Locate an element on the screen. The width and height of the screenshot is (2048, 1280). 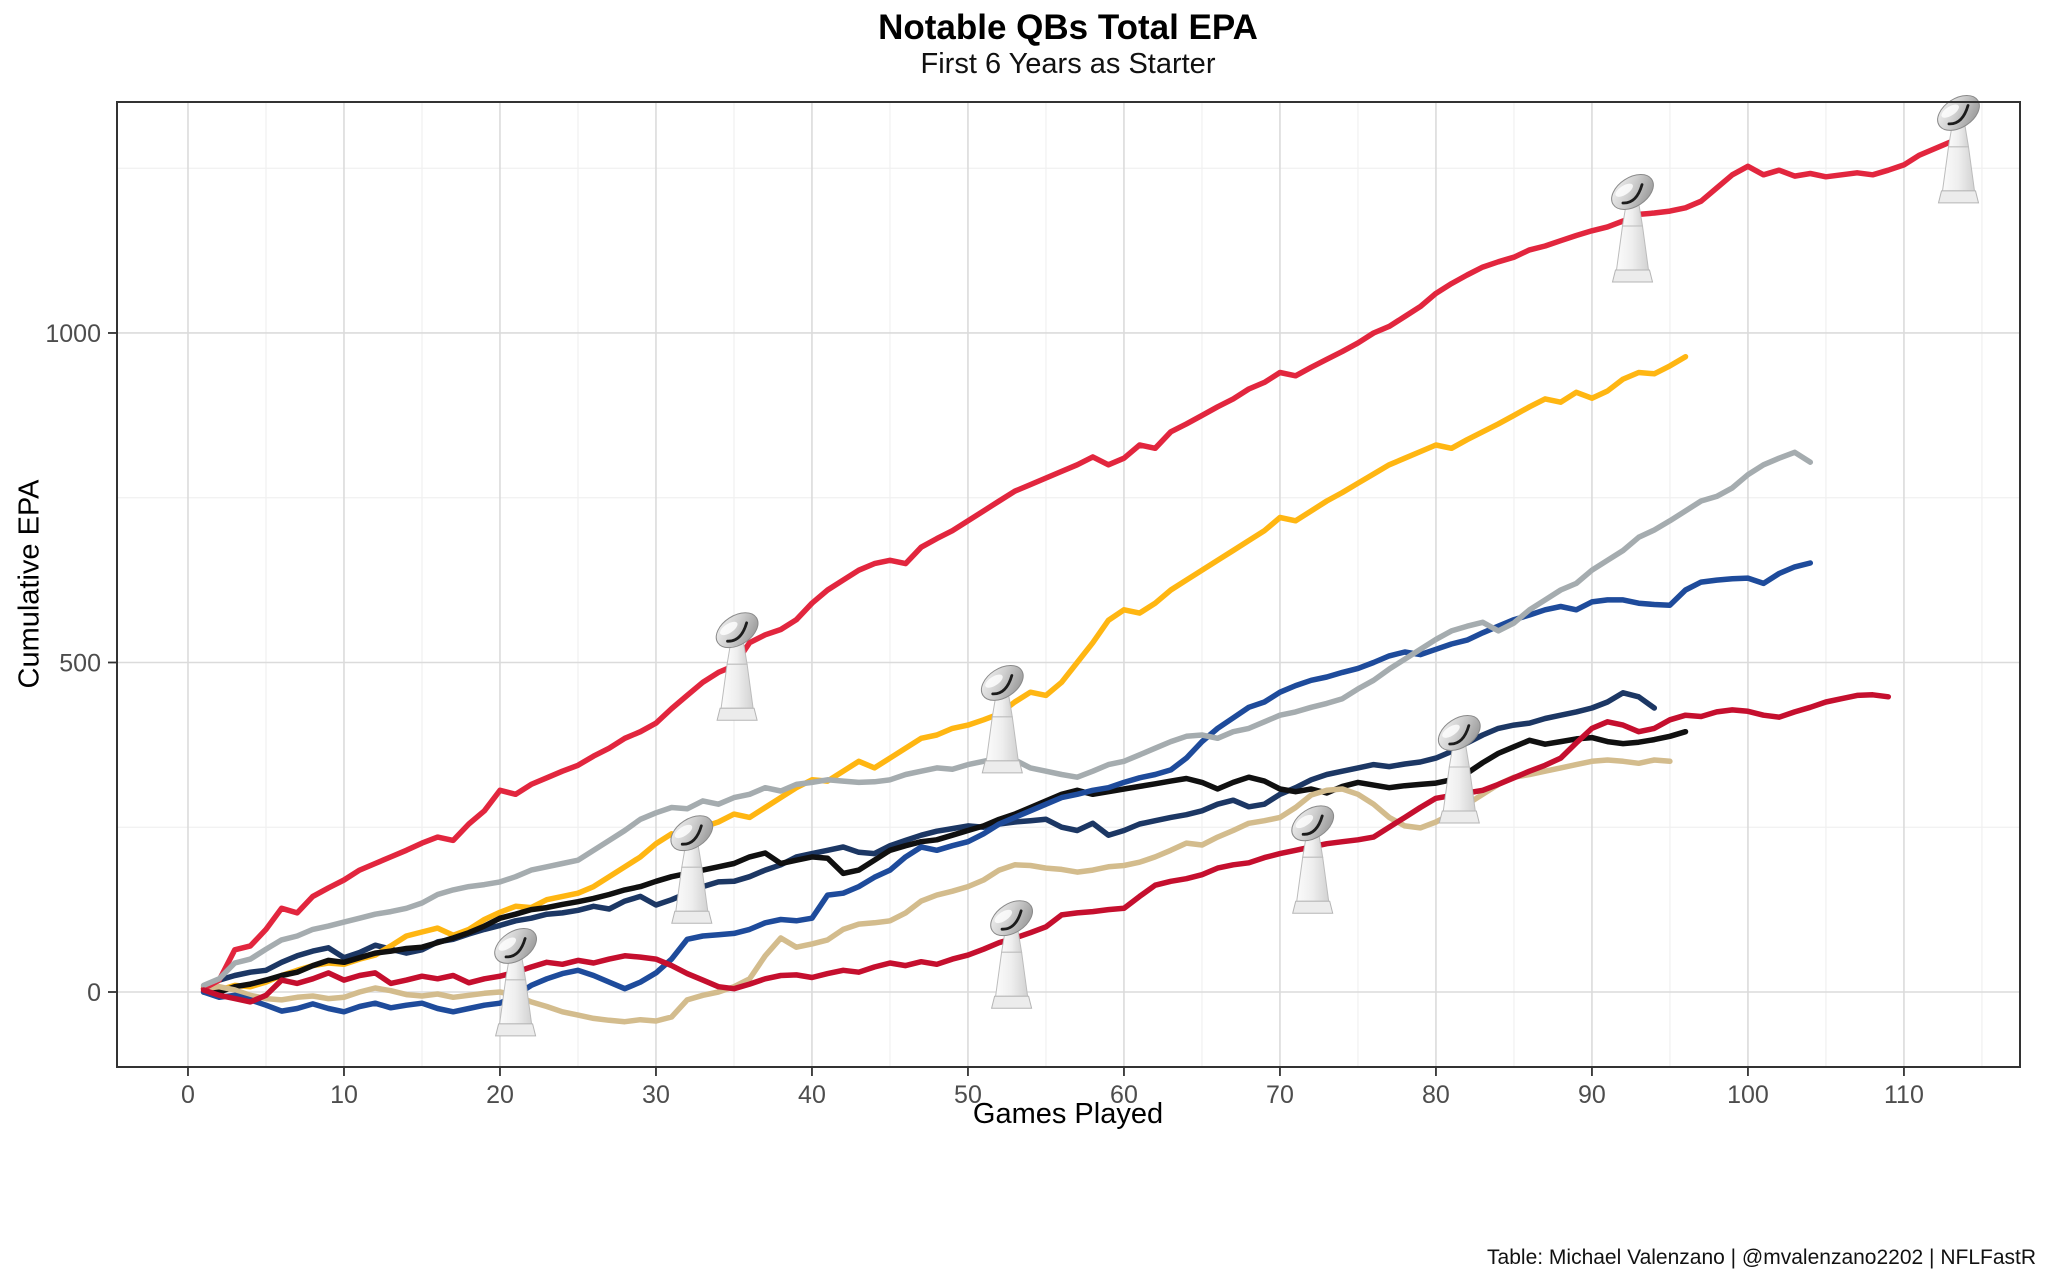
x-tick-label: 20 is located at coordinates (500, 1095).